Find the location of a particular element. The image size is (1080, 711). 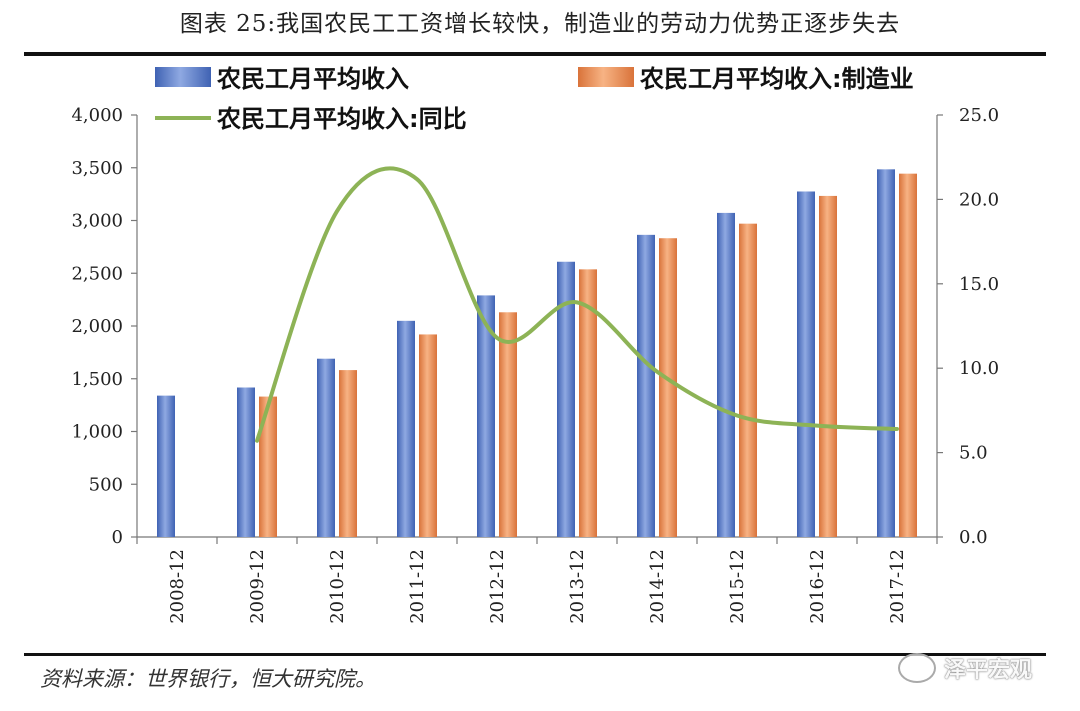

legend-label: 农民工月平均收入:制造业 is located at coordinates (776, 79).